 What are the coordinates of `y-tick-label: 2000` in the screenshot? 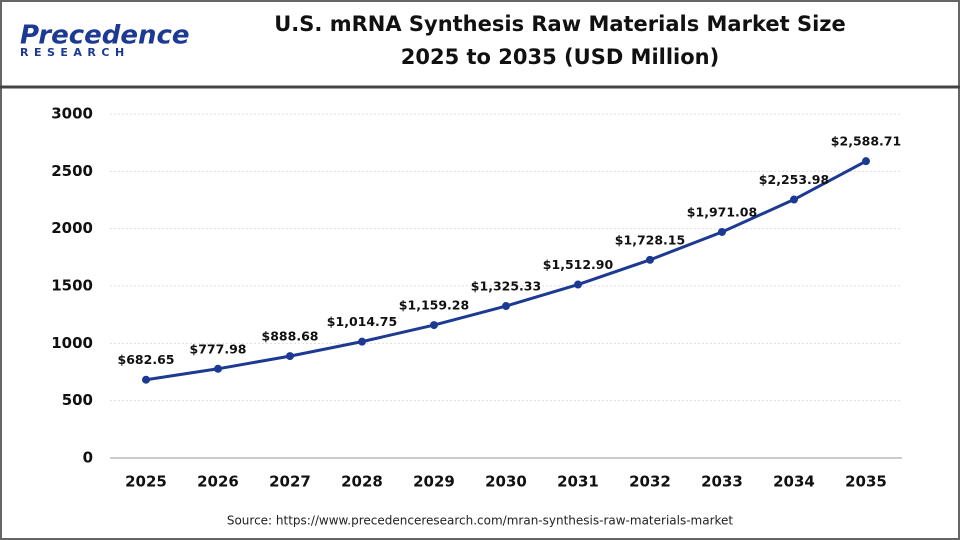 It's located at (72, 228).